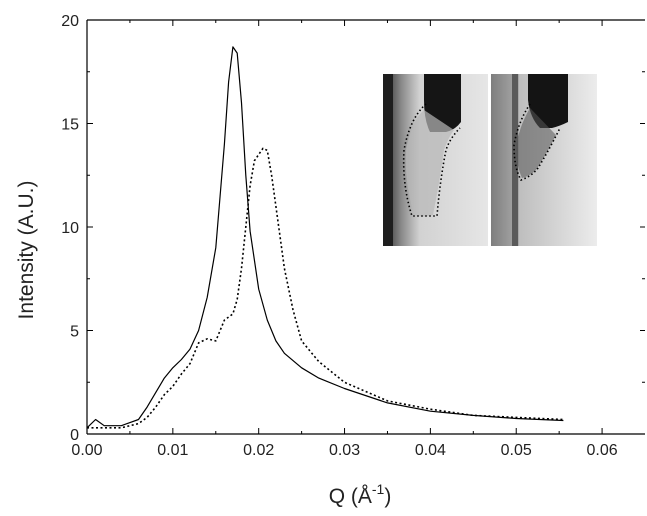 This screenshot has width=647, height=516. I want to click on x-tick-label-0.03: 0.03, so click(344, 450).